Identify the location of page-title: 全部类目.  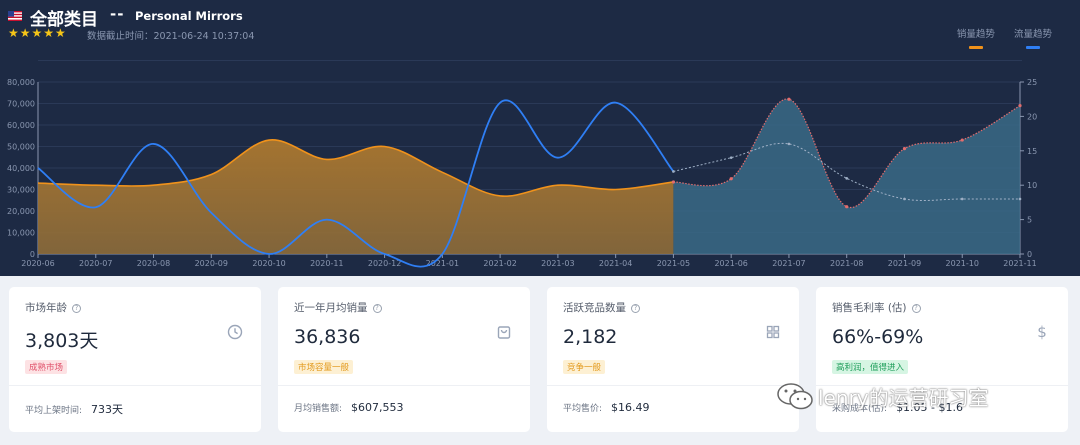
(64, 20).